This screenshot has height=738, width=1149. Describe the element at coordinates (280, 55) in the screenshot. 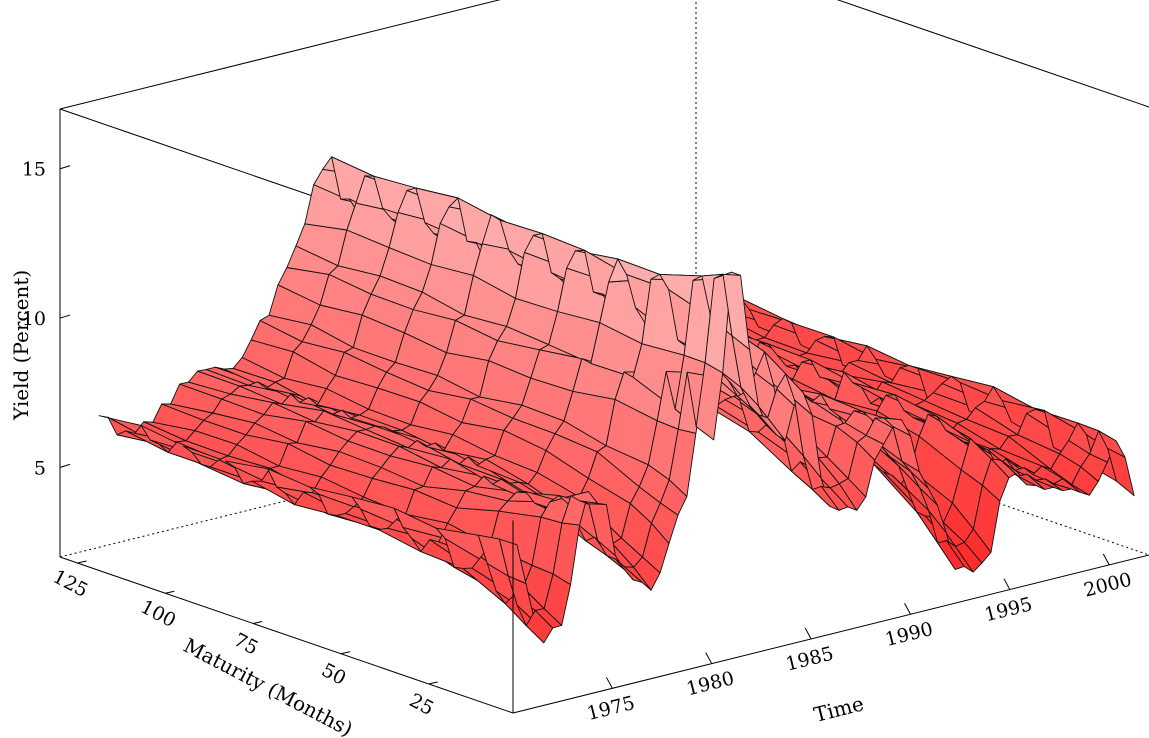

I see `box-top-back-edge` at that location.